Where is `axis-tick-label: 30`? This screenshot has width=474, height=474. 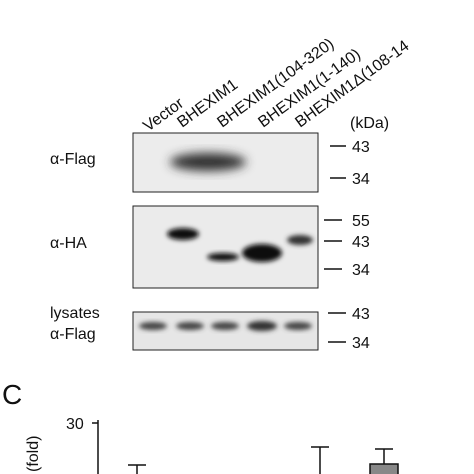
axis-tick-label: 30 is located at coordinates (75, 424).